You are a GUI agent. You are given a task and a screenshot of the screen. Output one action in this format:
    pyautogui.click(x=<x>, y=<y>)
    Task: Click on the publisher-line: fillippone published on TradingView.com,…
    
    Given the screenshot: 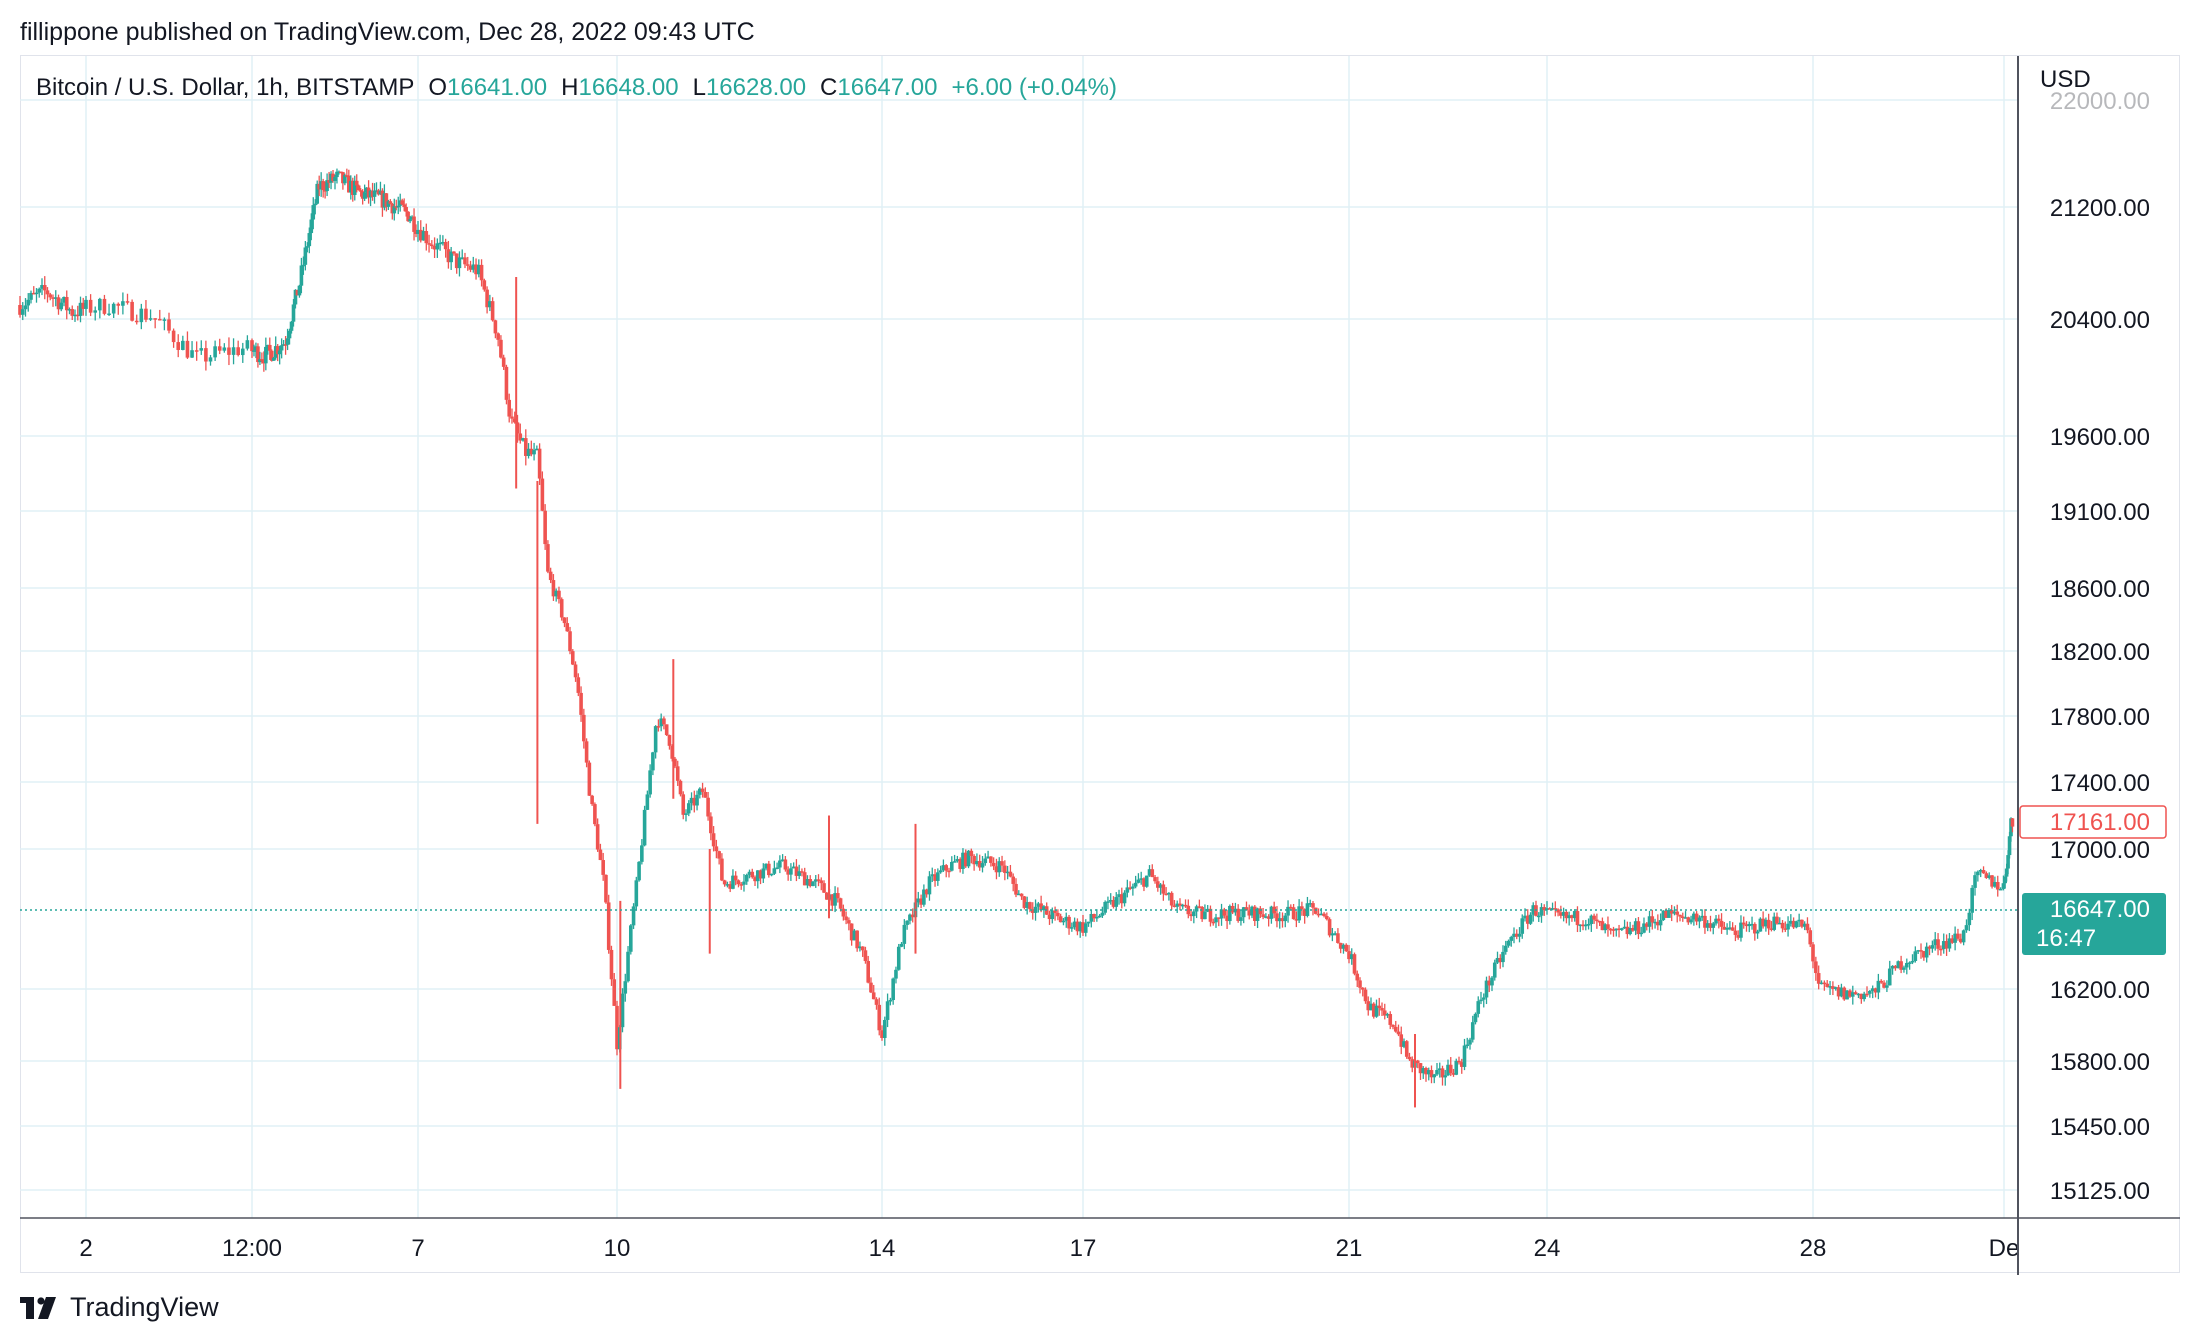 What is the action you would take?
    pyautogui.click(x=387, y=32)
    